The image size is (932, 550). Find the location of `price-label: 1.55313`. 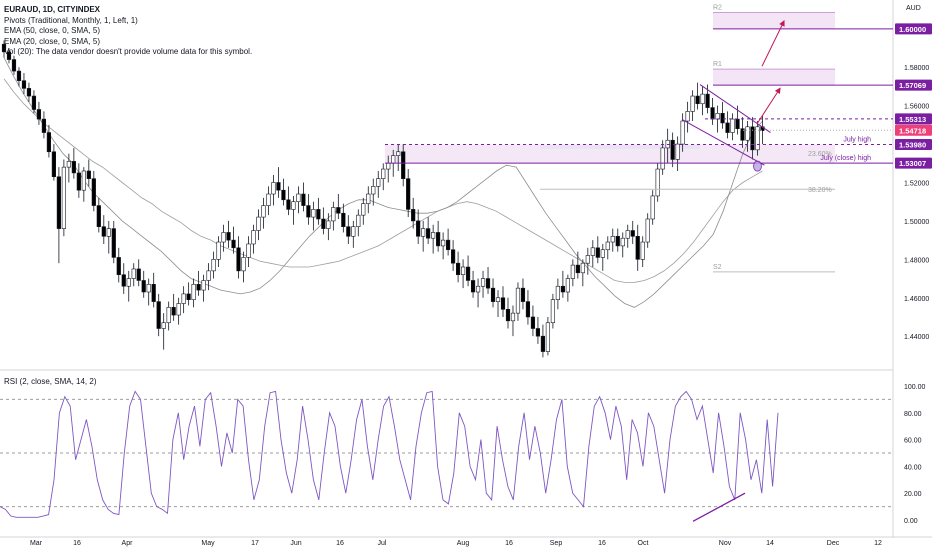

price-label: 1.55313 is located at coordinates (913, 119).